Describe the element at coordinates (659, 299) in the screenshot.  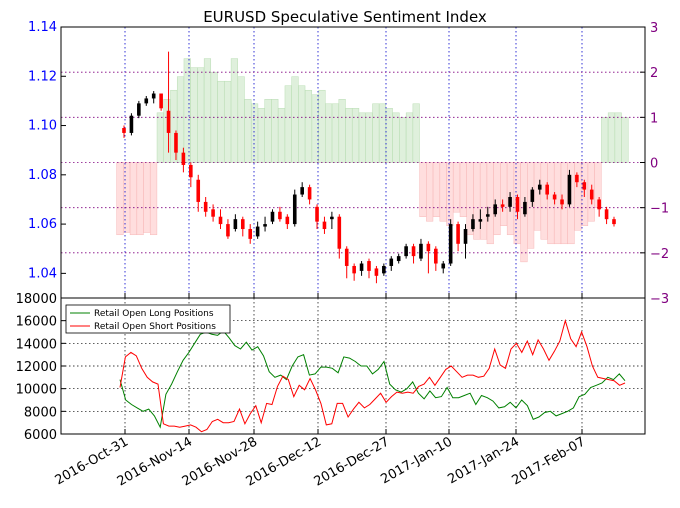
I see `right-tick-label: −3` at that location.